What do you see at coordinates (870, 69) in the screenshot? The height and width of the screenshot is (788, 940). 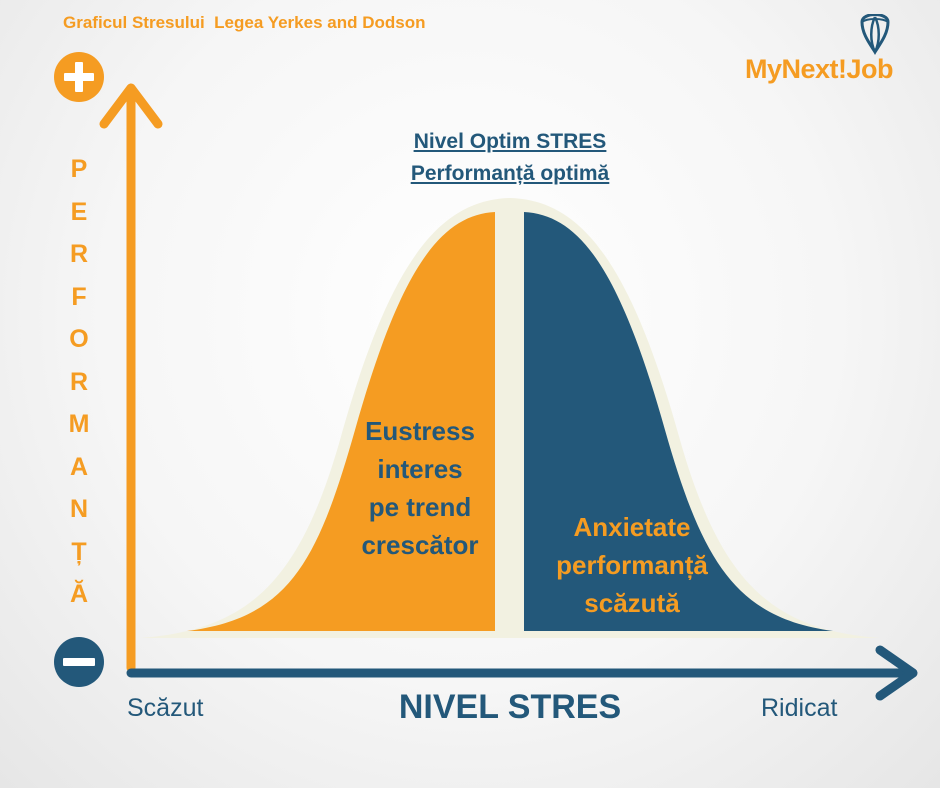 I see `logo-part-3: Job` at bounding box center [870, 69].